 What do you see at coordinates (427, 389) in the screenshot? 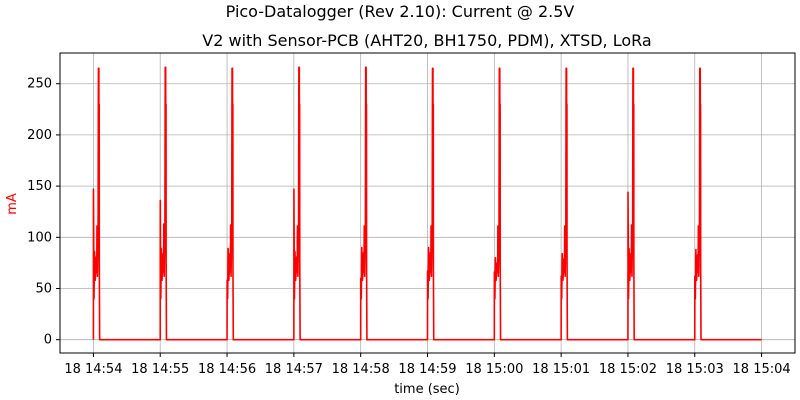
I see `x-axis-label: time (sec)` at bounding box center [427, 389].